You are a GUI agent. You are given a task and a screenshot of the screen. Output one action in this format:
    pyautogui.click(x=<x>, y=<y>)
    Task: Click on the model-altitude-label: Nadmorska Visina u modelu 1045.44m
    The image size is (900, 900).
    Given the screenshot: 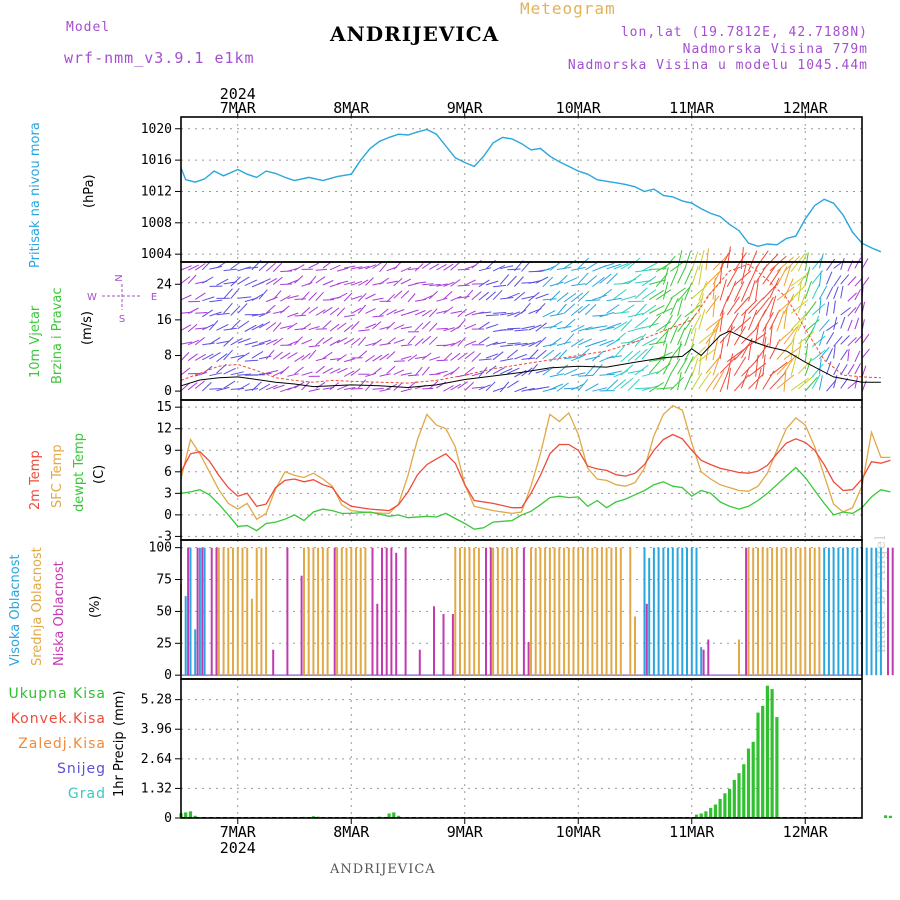 What is the action you would take?
    pyautogui.click(x=717, y=65)
    